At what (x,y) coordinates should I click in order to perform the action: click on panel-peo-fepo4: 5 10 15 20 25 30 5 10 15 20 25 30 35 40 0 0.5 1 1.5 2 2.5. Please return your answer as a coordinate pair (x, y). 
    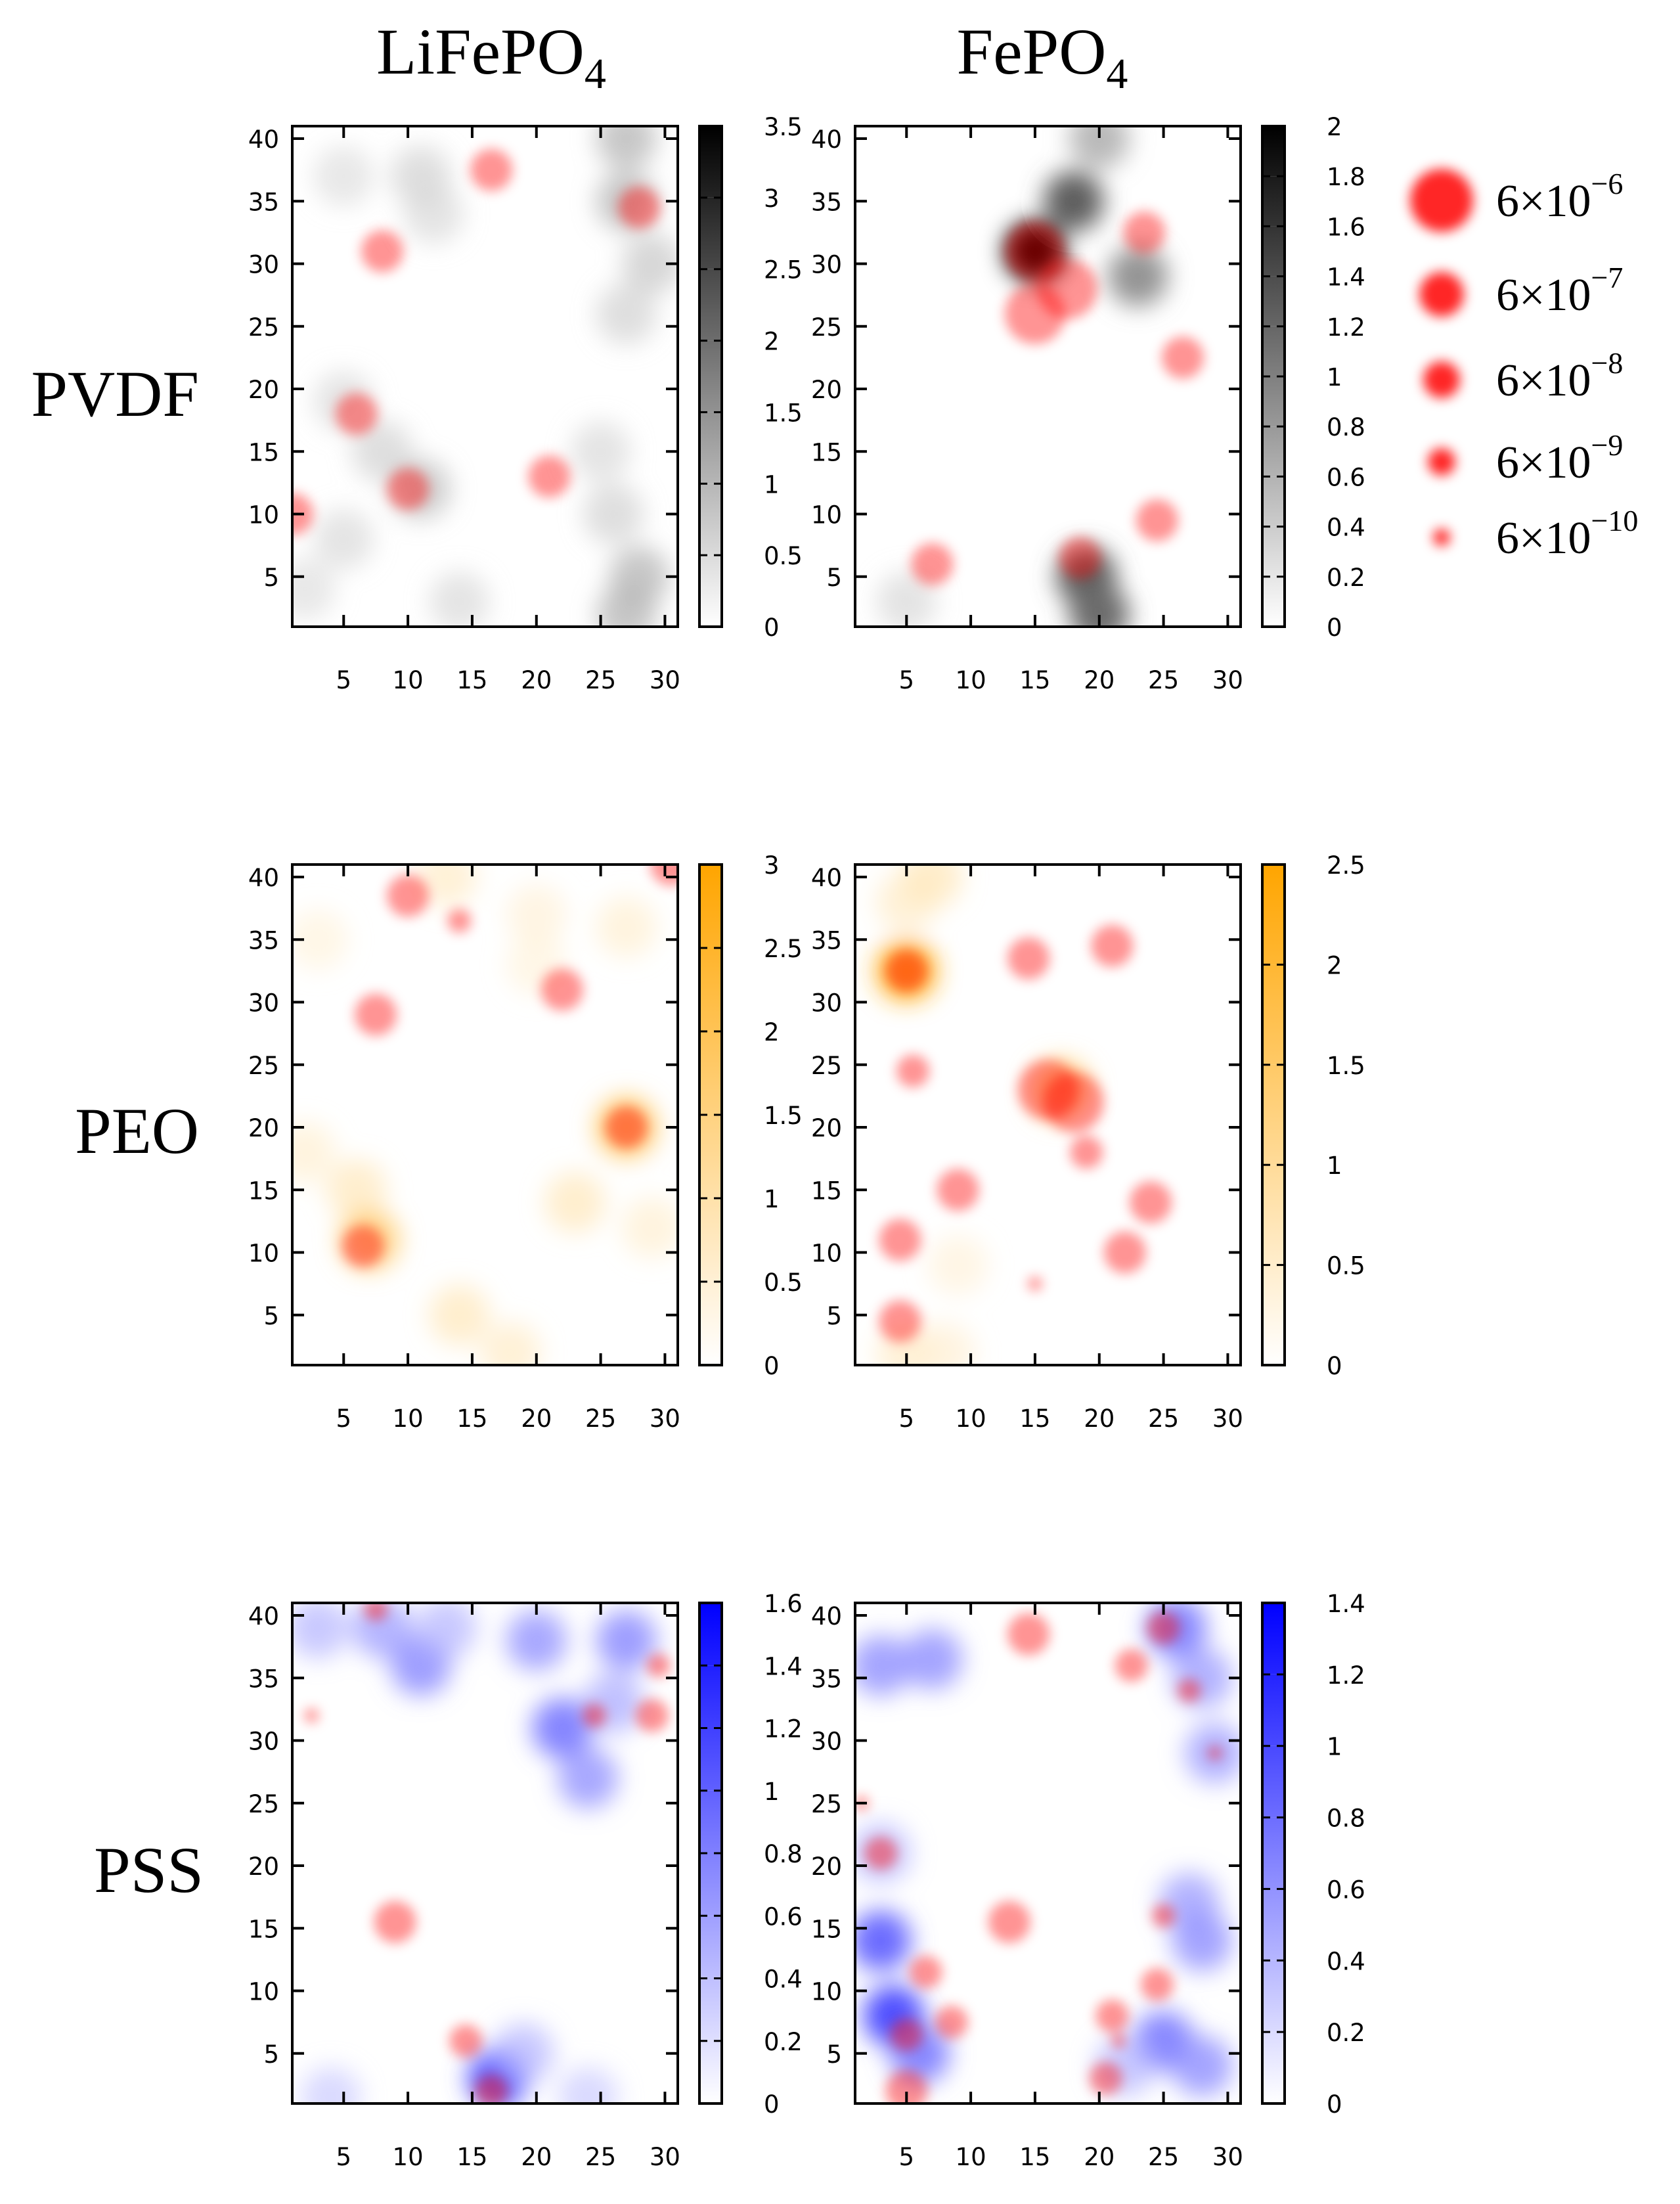
    Looking at the image, I should click on (1088, 1142).